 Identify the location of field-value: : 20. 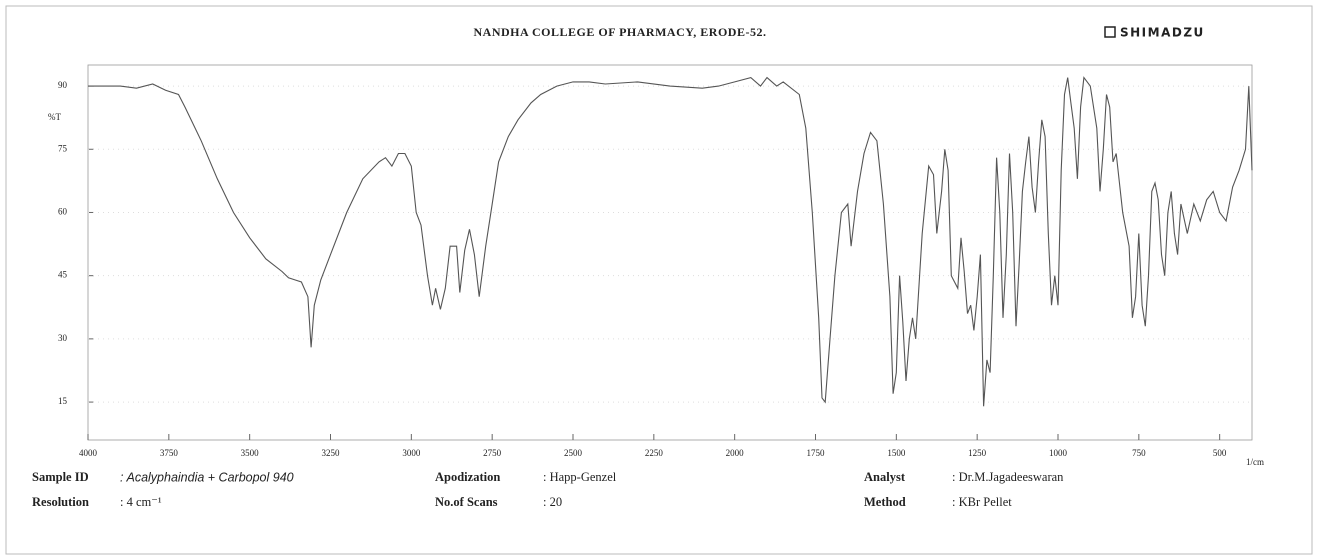
(552, 502).